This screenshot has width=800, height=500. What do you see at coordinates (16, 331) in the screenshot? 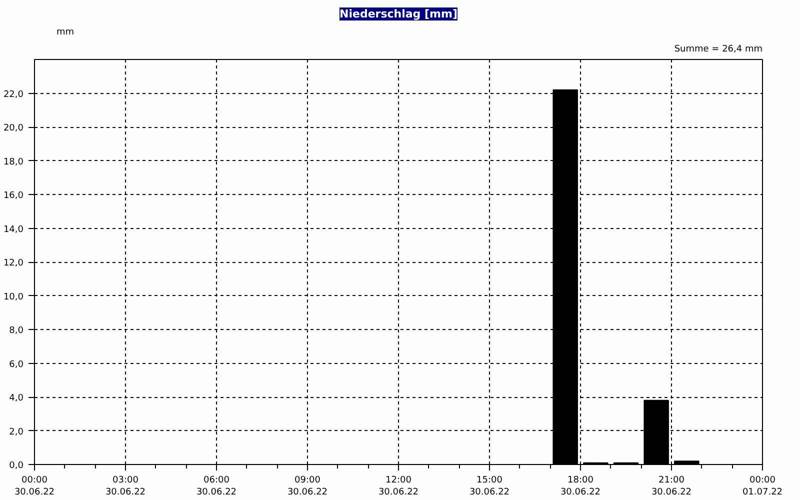
I see `y-tick-label: 8,0` at bounding box center [16, 331].